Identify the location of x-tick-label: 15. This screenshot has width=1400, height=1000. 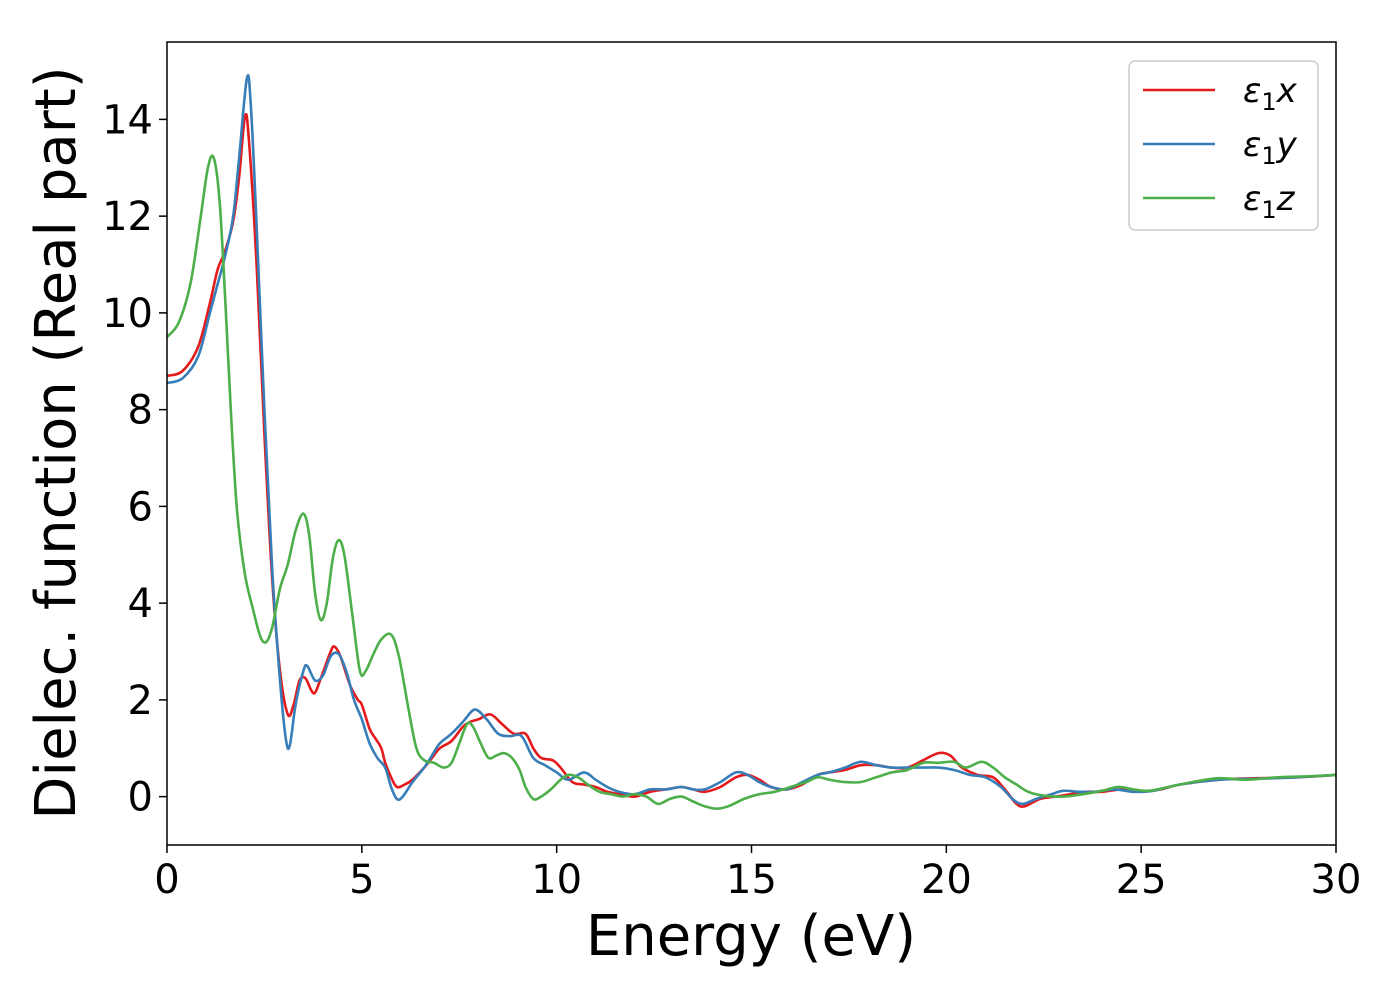
(751, 880).